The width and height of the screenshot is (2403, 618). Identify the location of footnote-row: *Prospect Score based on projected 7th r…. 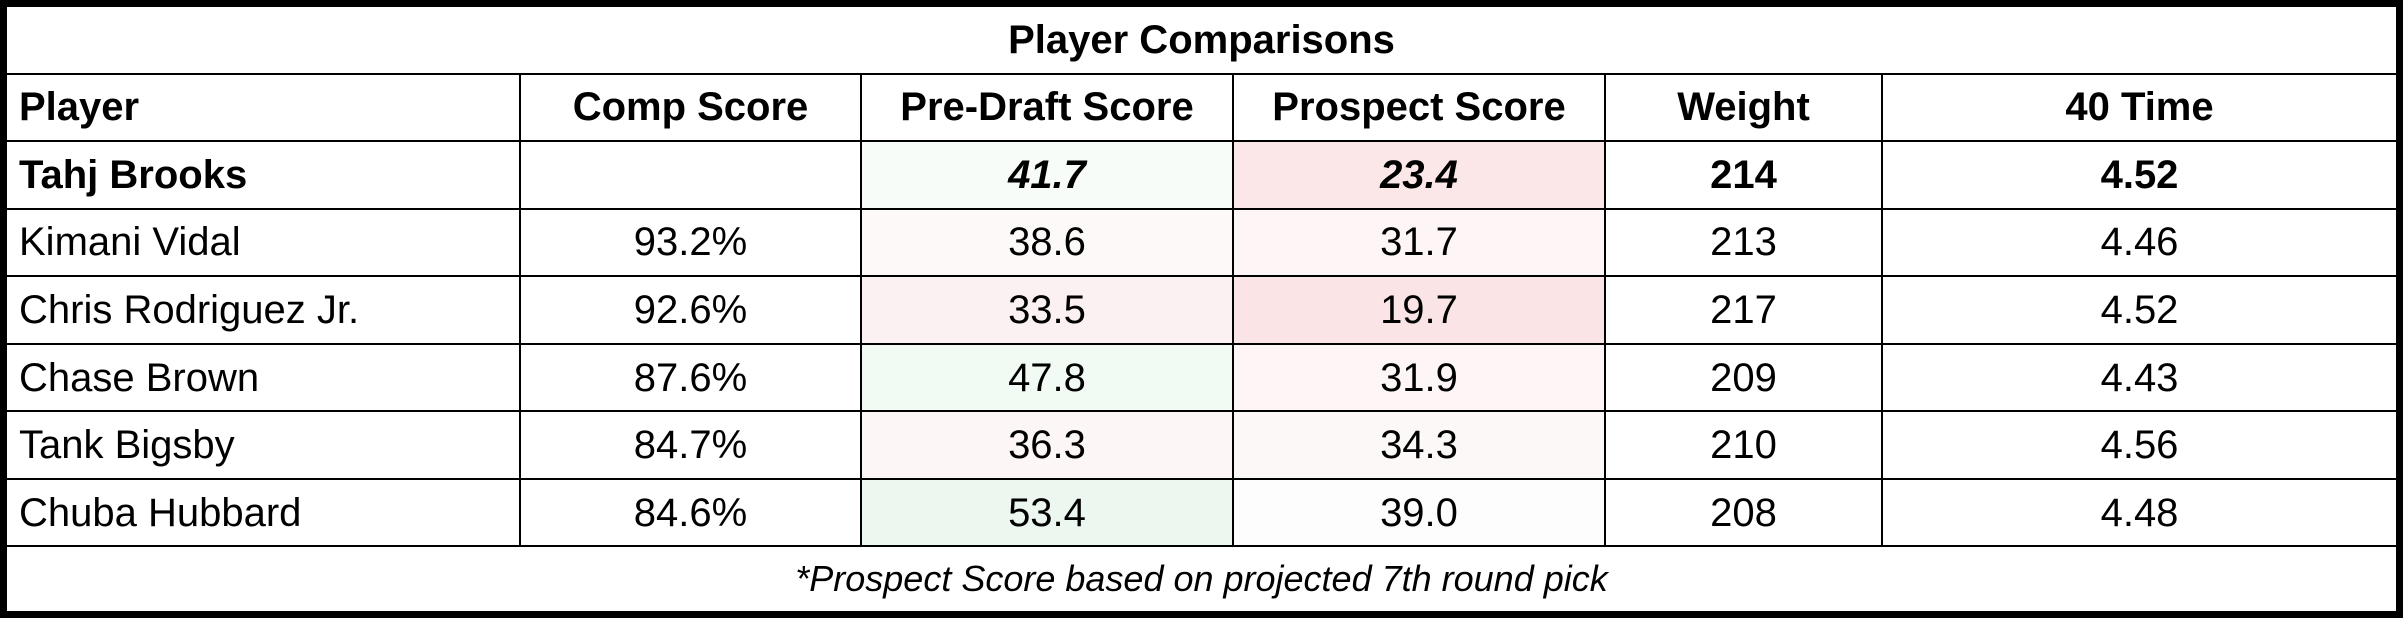
(1202, 578).